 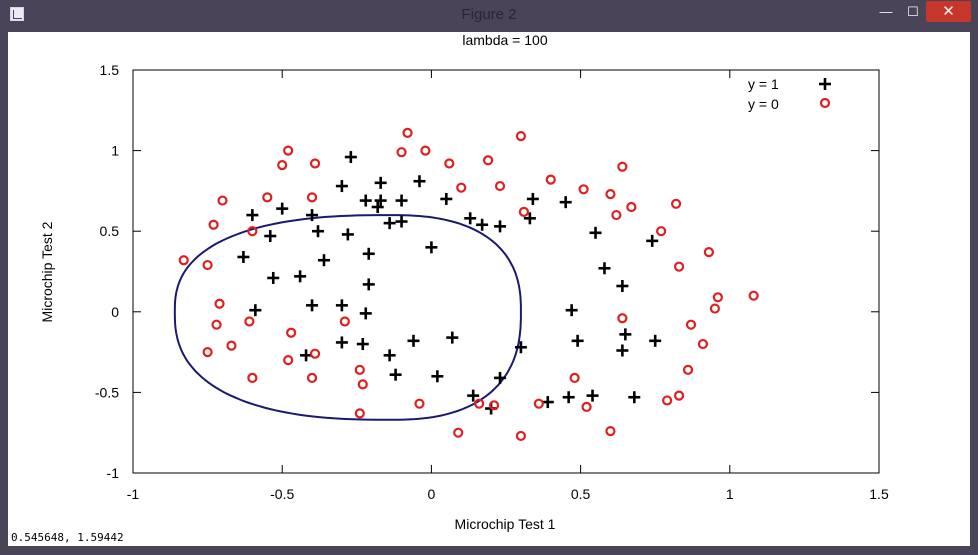 I want to click on legend-marker-y1, so click(x=825, y=84).